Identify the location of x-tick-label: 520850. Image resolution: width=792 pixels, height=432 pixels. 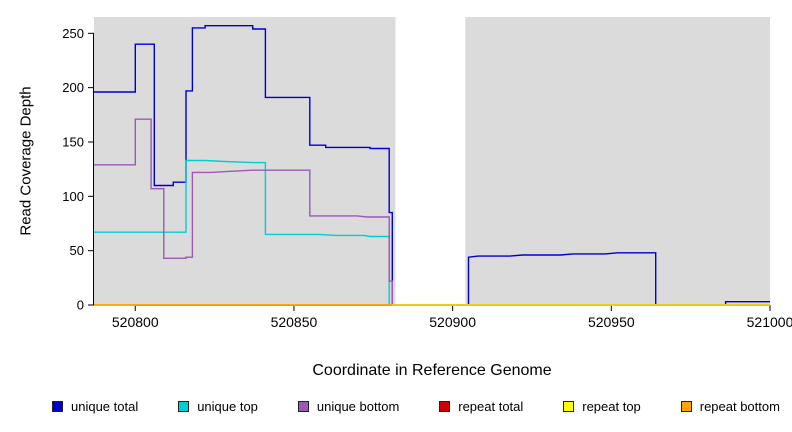
(294, 322).